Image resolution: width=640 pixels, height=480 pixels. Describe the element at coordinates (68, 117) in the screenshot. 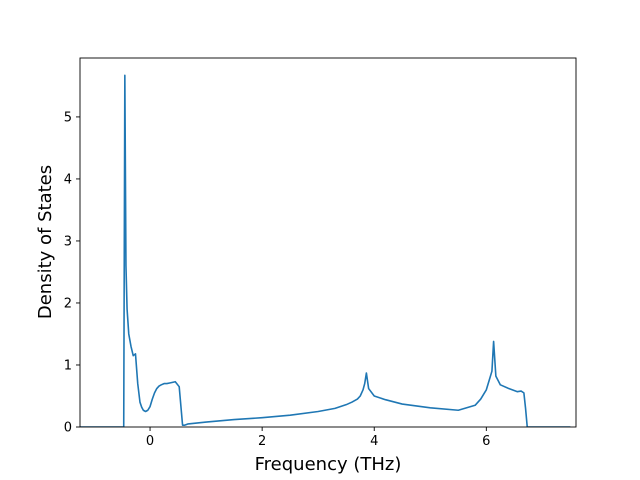

I see `y-tick-label: 5` at that location.